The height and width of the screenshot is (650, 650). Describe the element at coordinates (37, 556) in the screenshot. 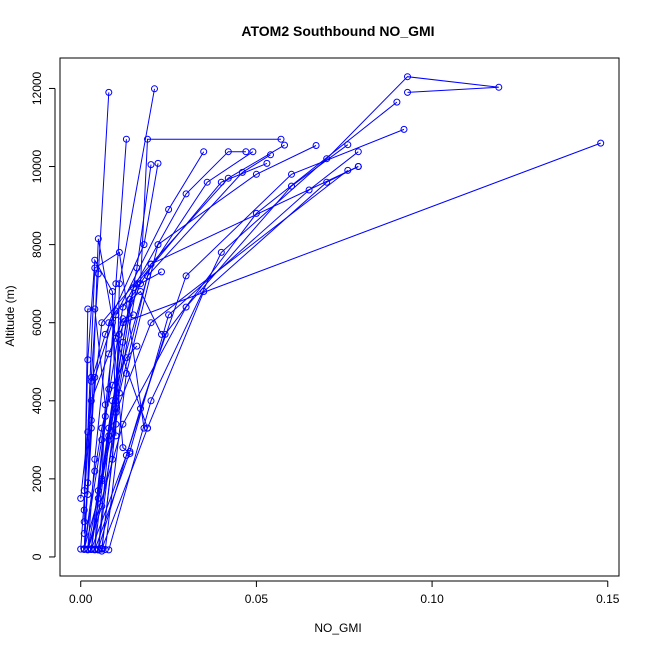

I see `y-tick-label: 0` at that location.